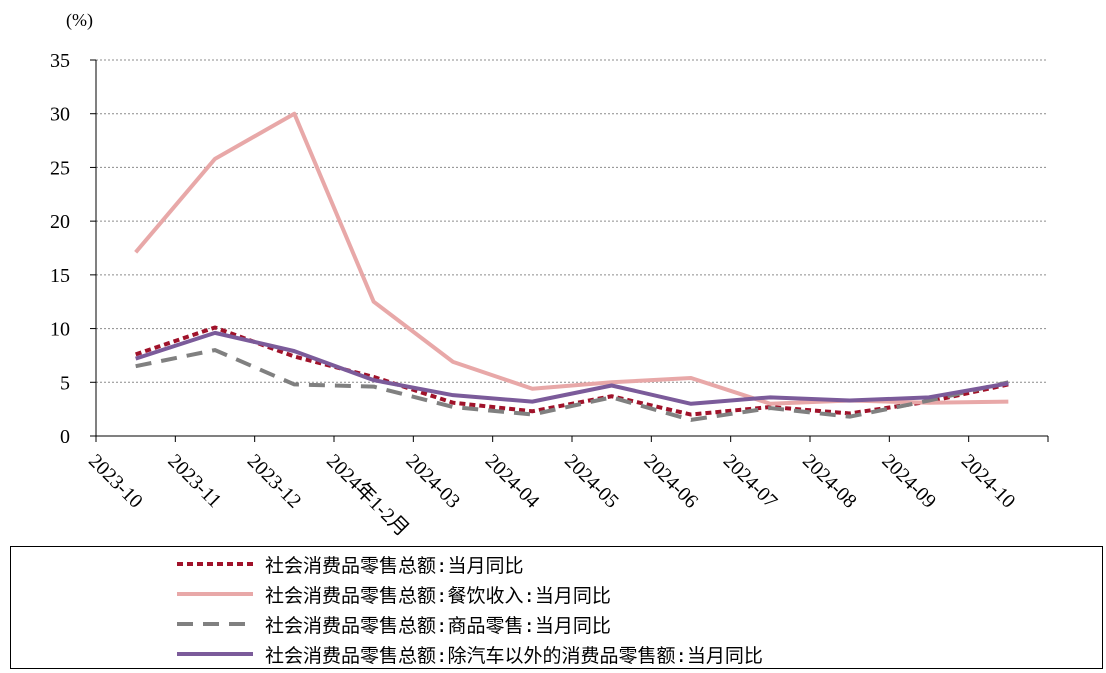  I want to click on x-tick-label: 2024-05, so click(591, 481).